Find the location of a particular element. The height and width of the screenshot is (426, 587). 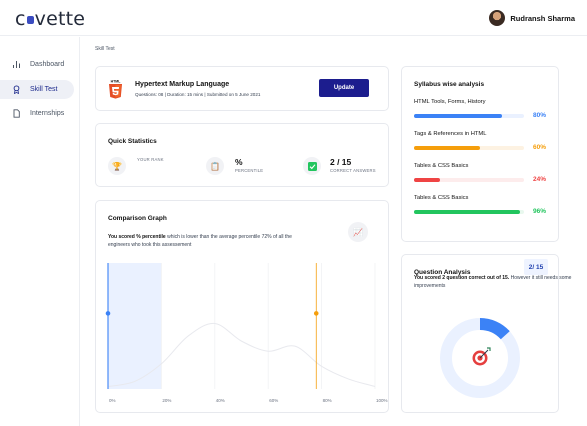

syllabus-item-percent: 24% is located at coordinates (539, 179).